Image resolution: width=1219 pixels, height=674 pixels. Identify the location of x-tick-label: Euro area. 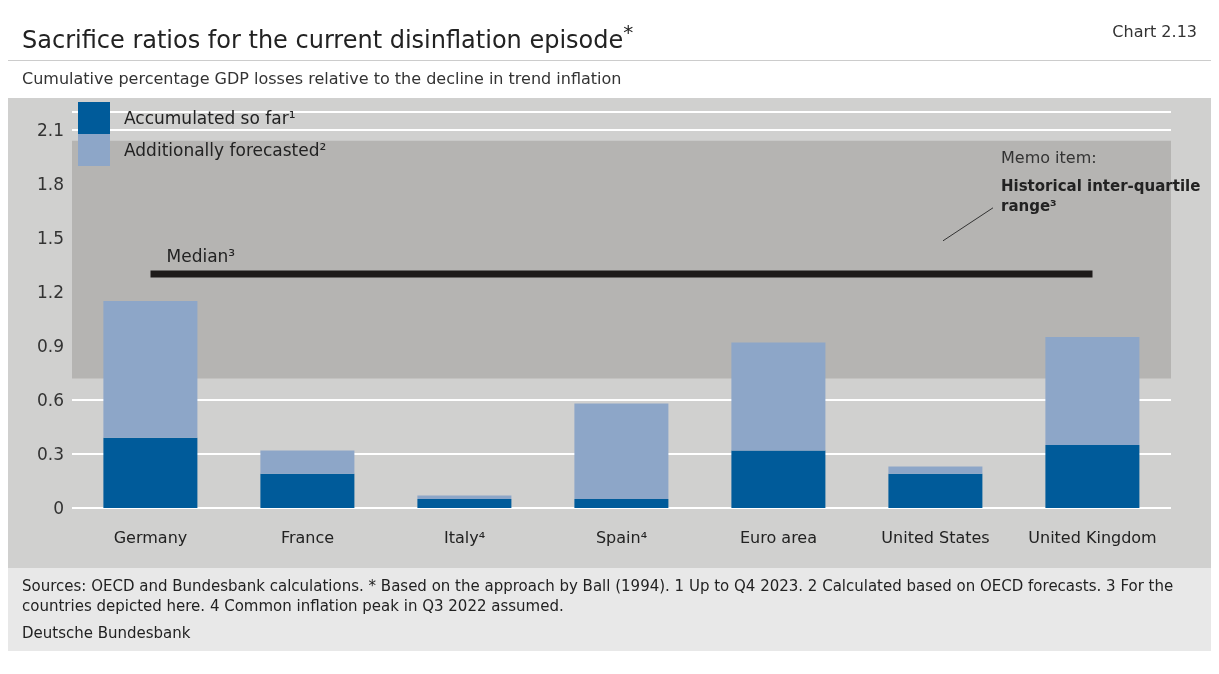
(778, 538).